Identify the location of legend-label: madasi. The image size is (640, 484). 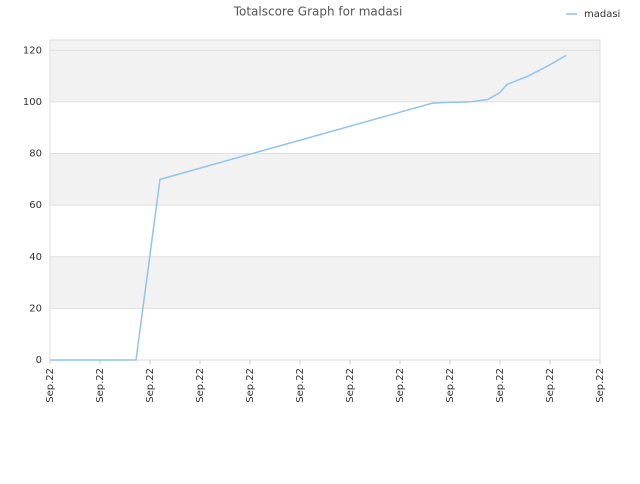
(602, 14).